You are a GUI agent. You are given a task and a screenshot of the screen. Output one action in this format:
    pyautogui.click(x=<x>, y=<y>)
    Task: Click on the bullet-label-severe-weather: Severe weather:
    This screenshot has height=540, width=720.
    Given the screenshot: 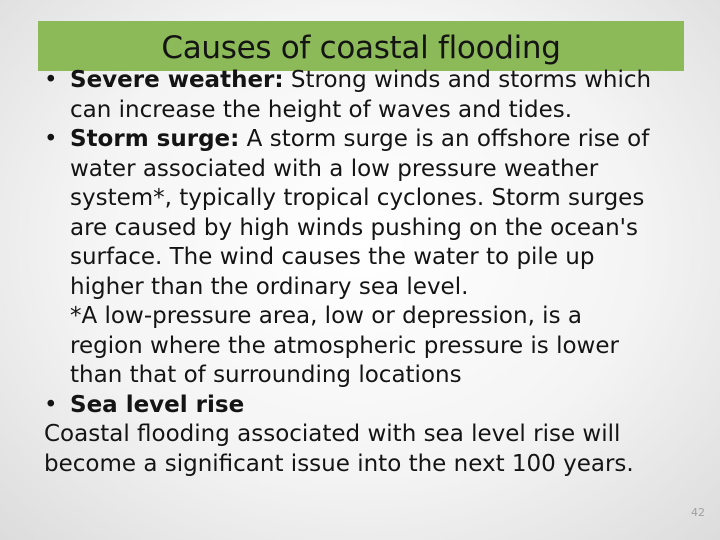 What is the action you would take?
    pyautogui.click(x=177, y=80)
    